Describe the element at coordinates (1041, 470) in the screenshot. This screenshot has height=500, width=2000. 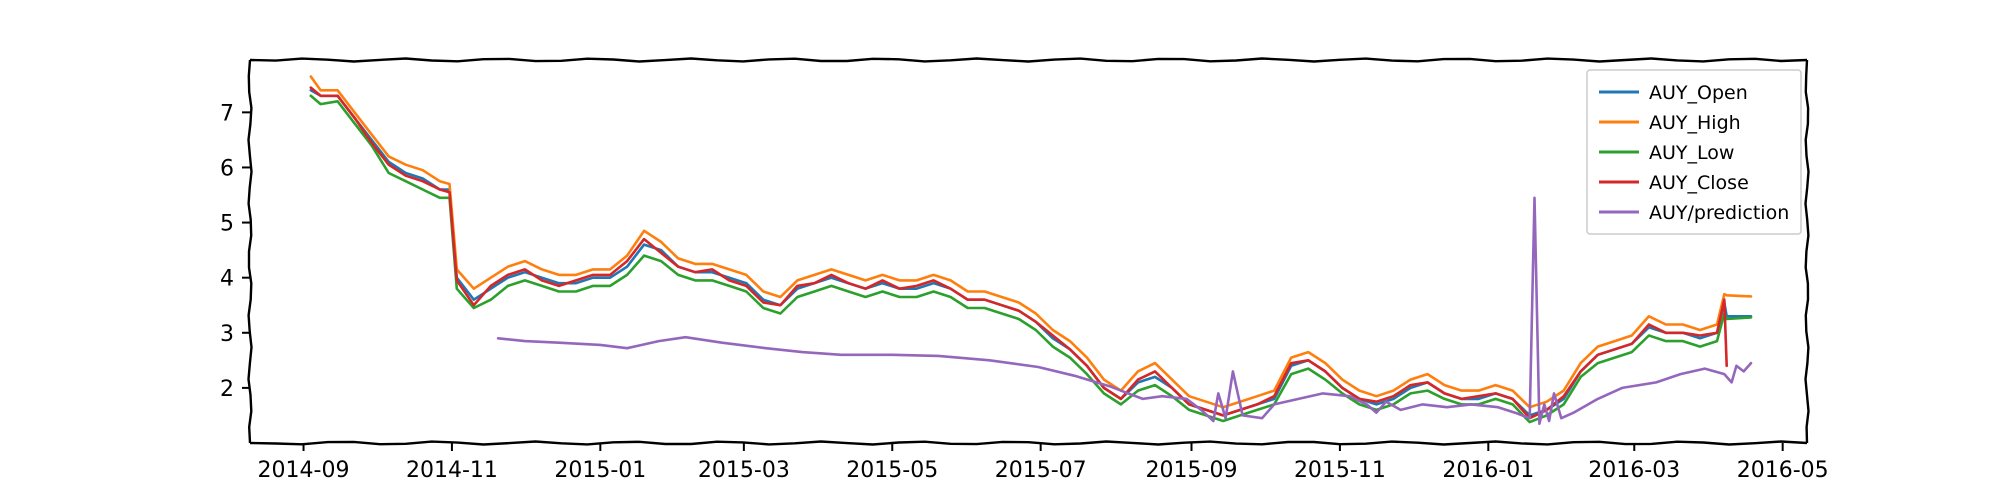
I see `x-tick-label: 2015-07` at that location.